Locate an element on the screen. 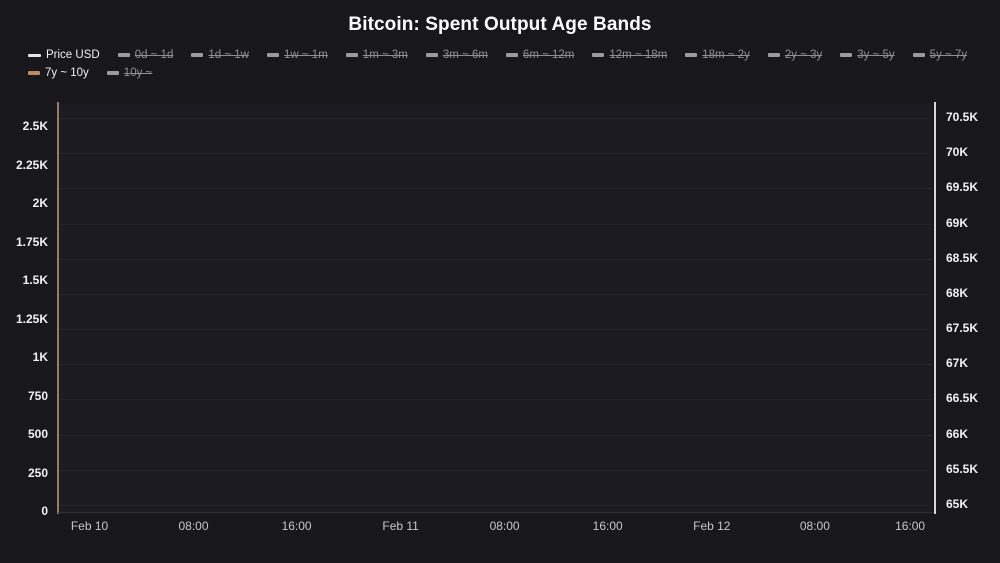 The height and width of the screenshot is (563, 1000). chart-title: Bitcoin: Spent Output Age Bands is located at coordinates (500, 24).